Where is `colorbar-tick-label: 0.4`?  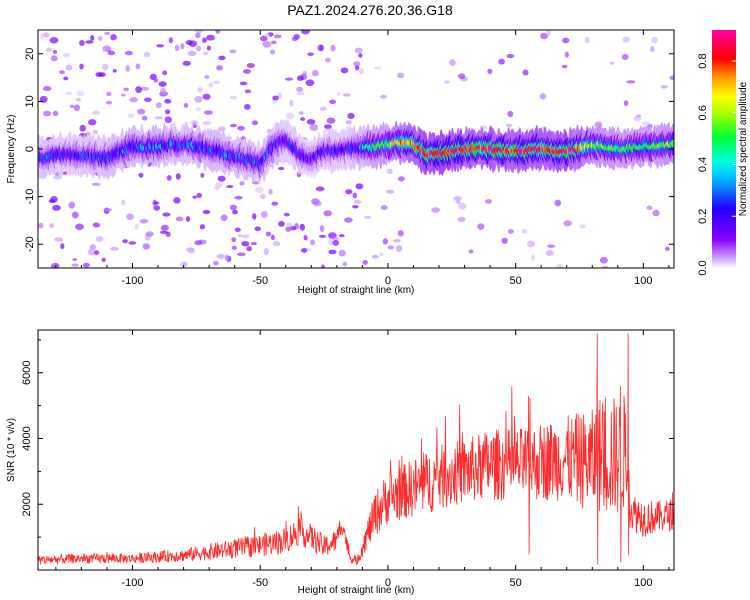
colorbar-tick-label: 0.4 is located at coordinates (703, 164).